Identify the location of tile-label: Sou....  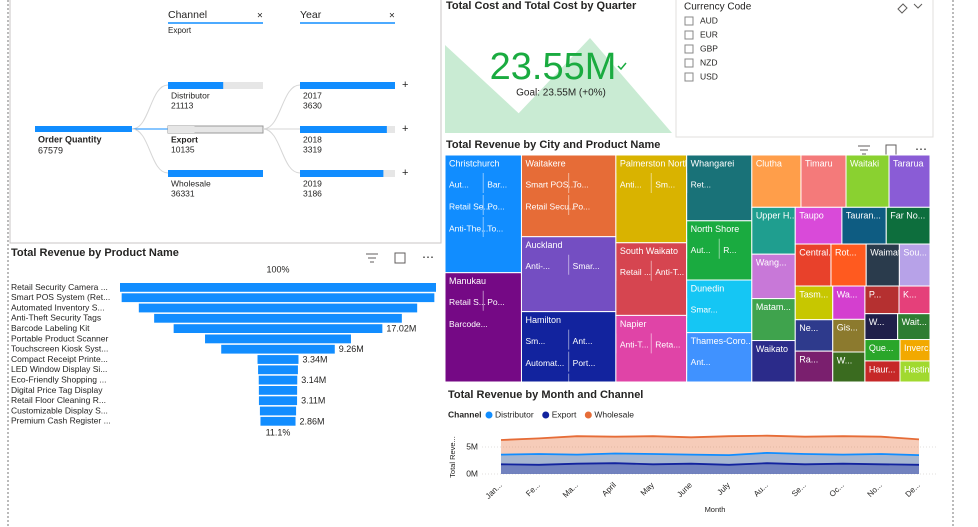
(915, 252).